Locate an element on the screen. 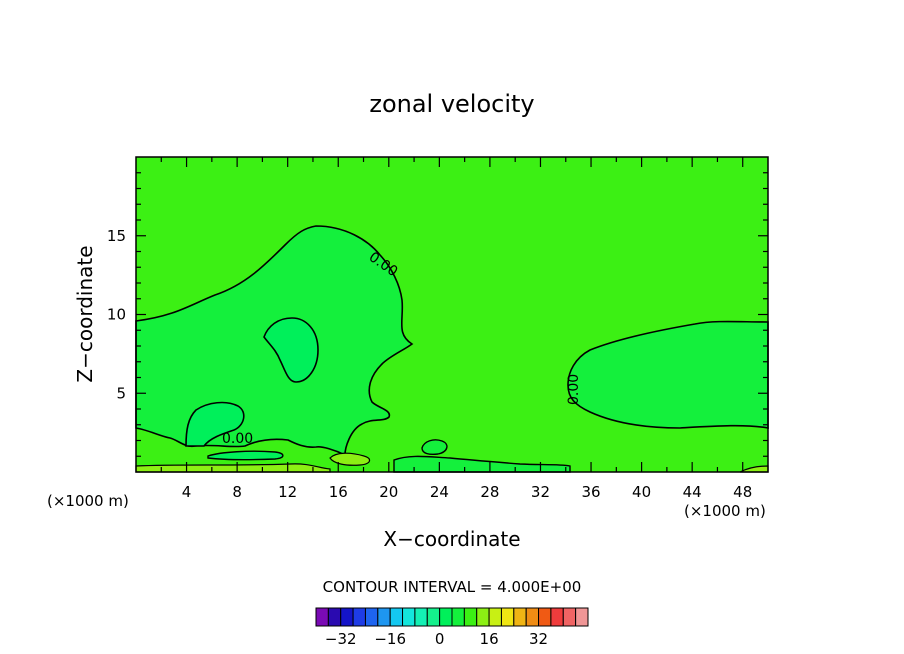 Image resolution: width=904 pixels, height=654 pixels. contour-interval: CONTOUR INTERVAL = 4.000E+00 is located at coordinates (452, 587).